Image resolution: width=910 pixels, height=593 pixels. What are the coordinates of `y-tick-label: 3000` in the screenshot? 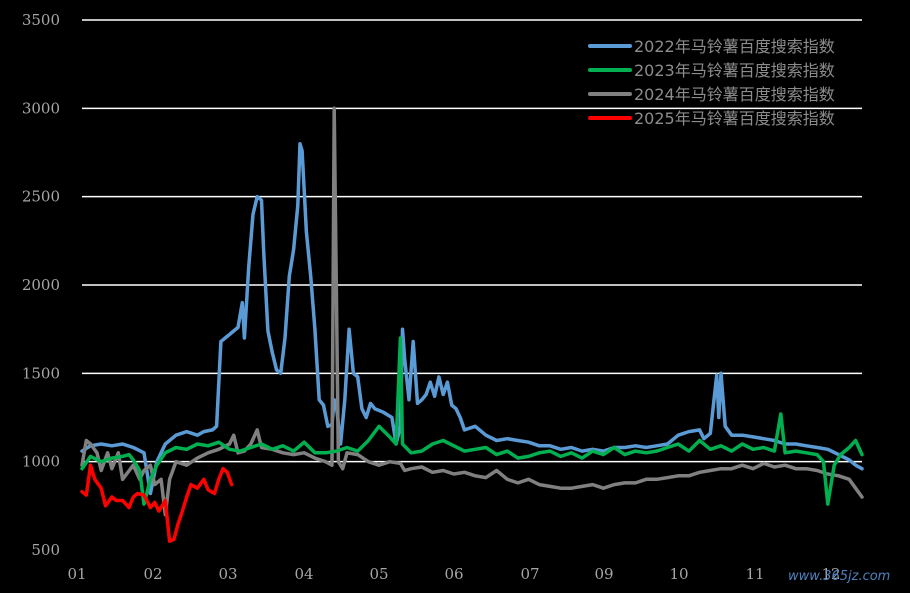 It's located at (41, 108).